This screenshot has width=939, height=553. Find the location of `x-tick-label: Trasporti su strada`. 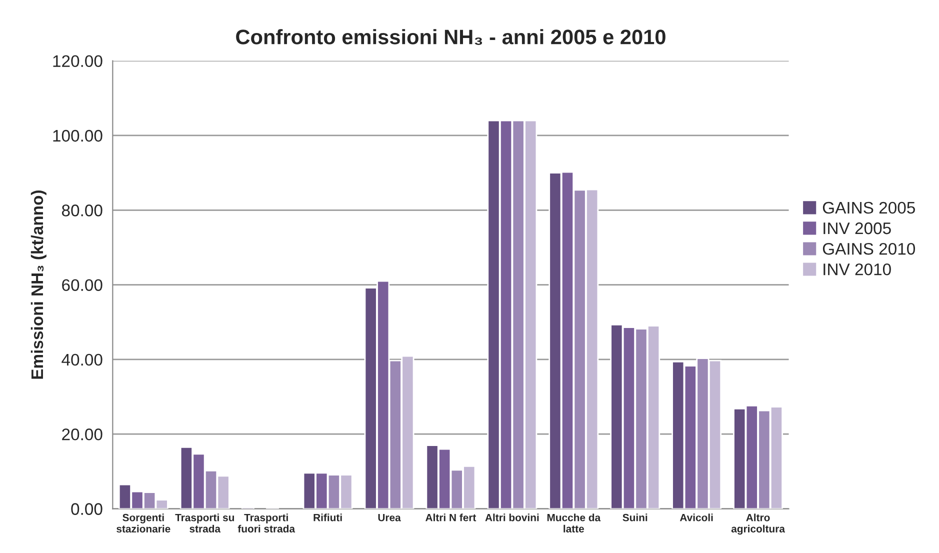

x-tick-label: Trasporti su strada is located at coordinates (204, 523).